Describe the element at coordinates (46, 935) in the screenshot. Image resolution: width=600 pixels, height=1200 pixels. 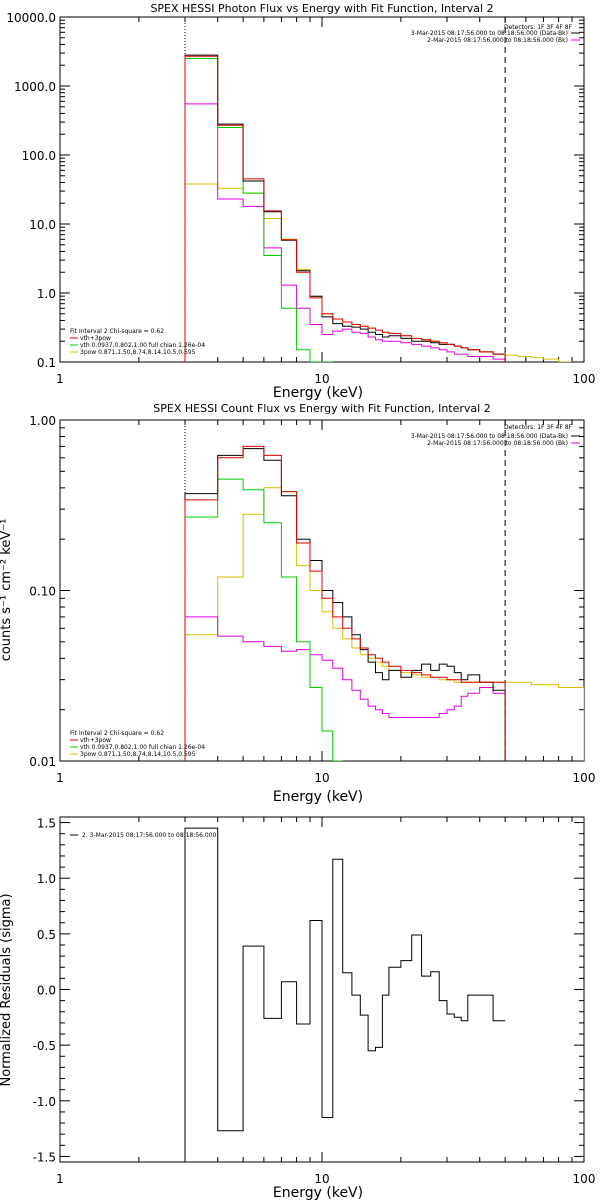
I see `y-tick-label: 0.5` at that location.